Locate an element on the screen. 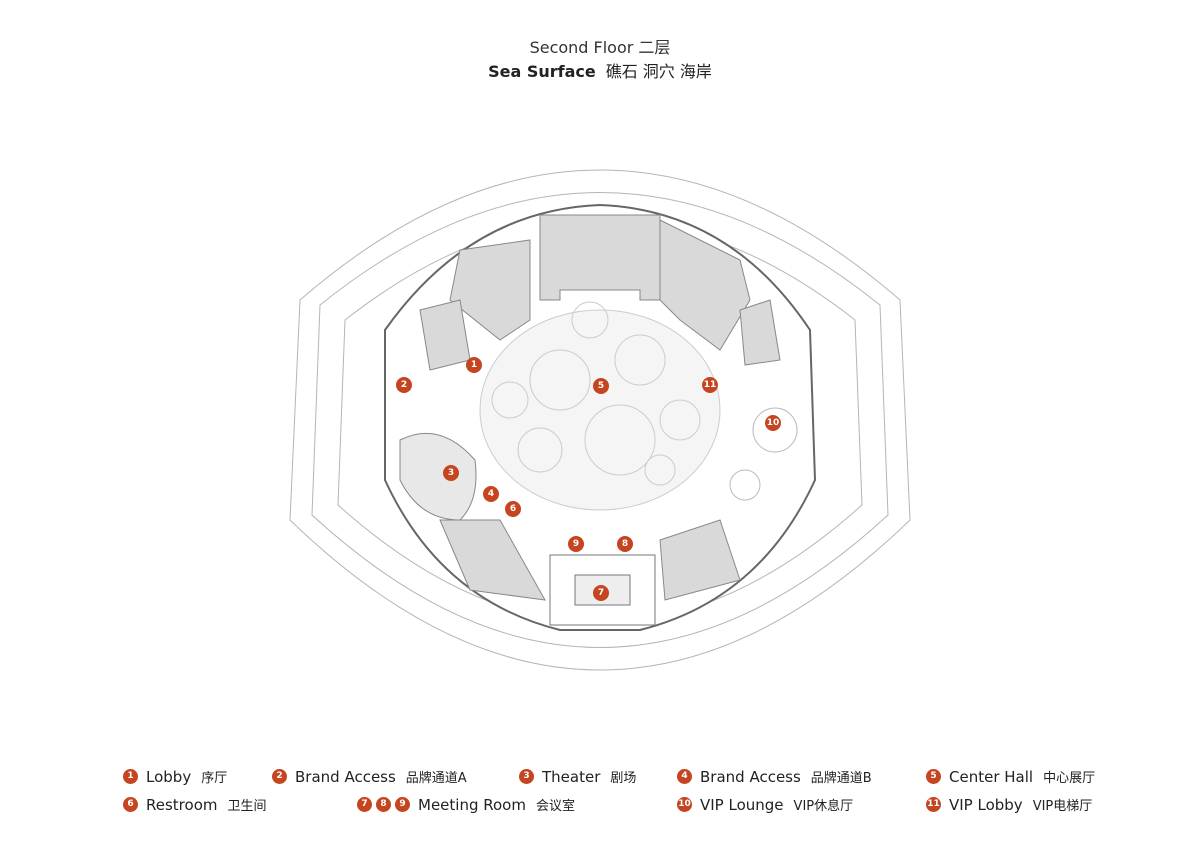  legend-label-zh: 剧场 is located at coordinates (623, 778).